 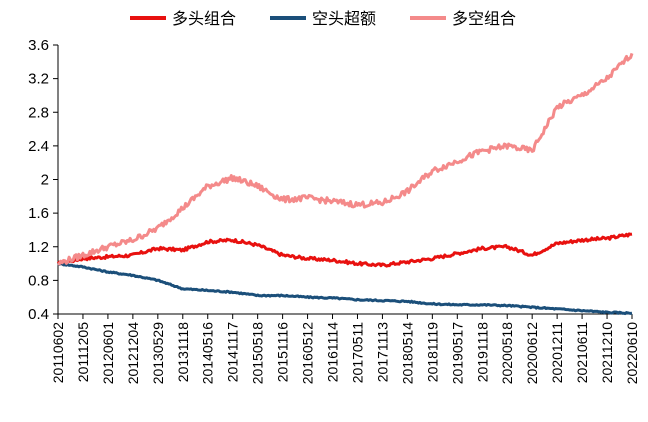 I want to click on x-tick-label: 20210611, so click(x=582, y=352).